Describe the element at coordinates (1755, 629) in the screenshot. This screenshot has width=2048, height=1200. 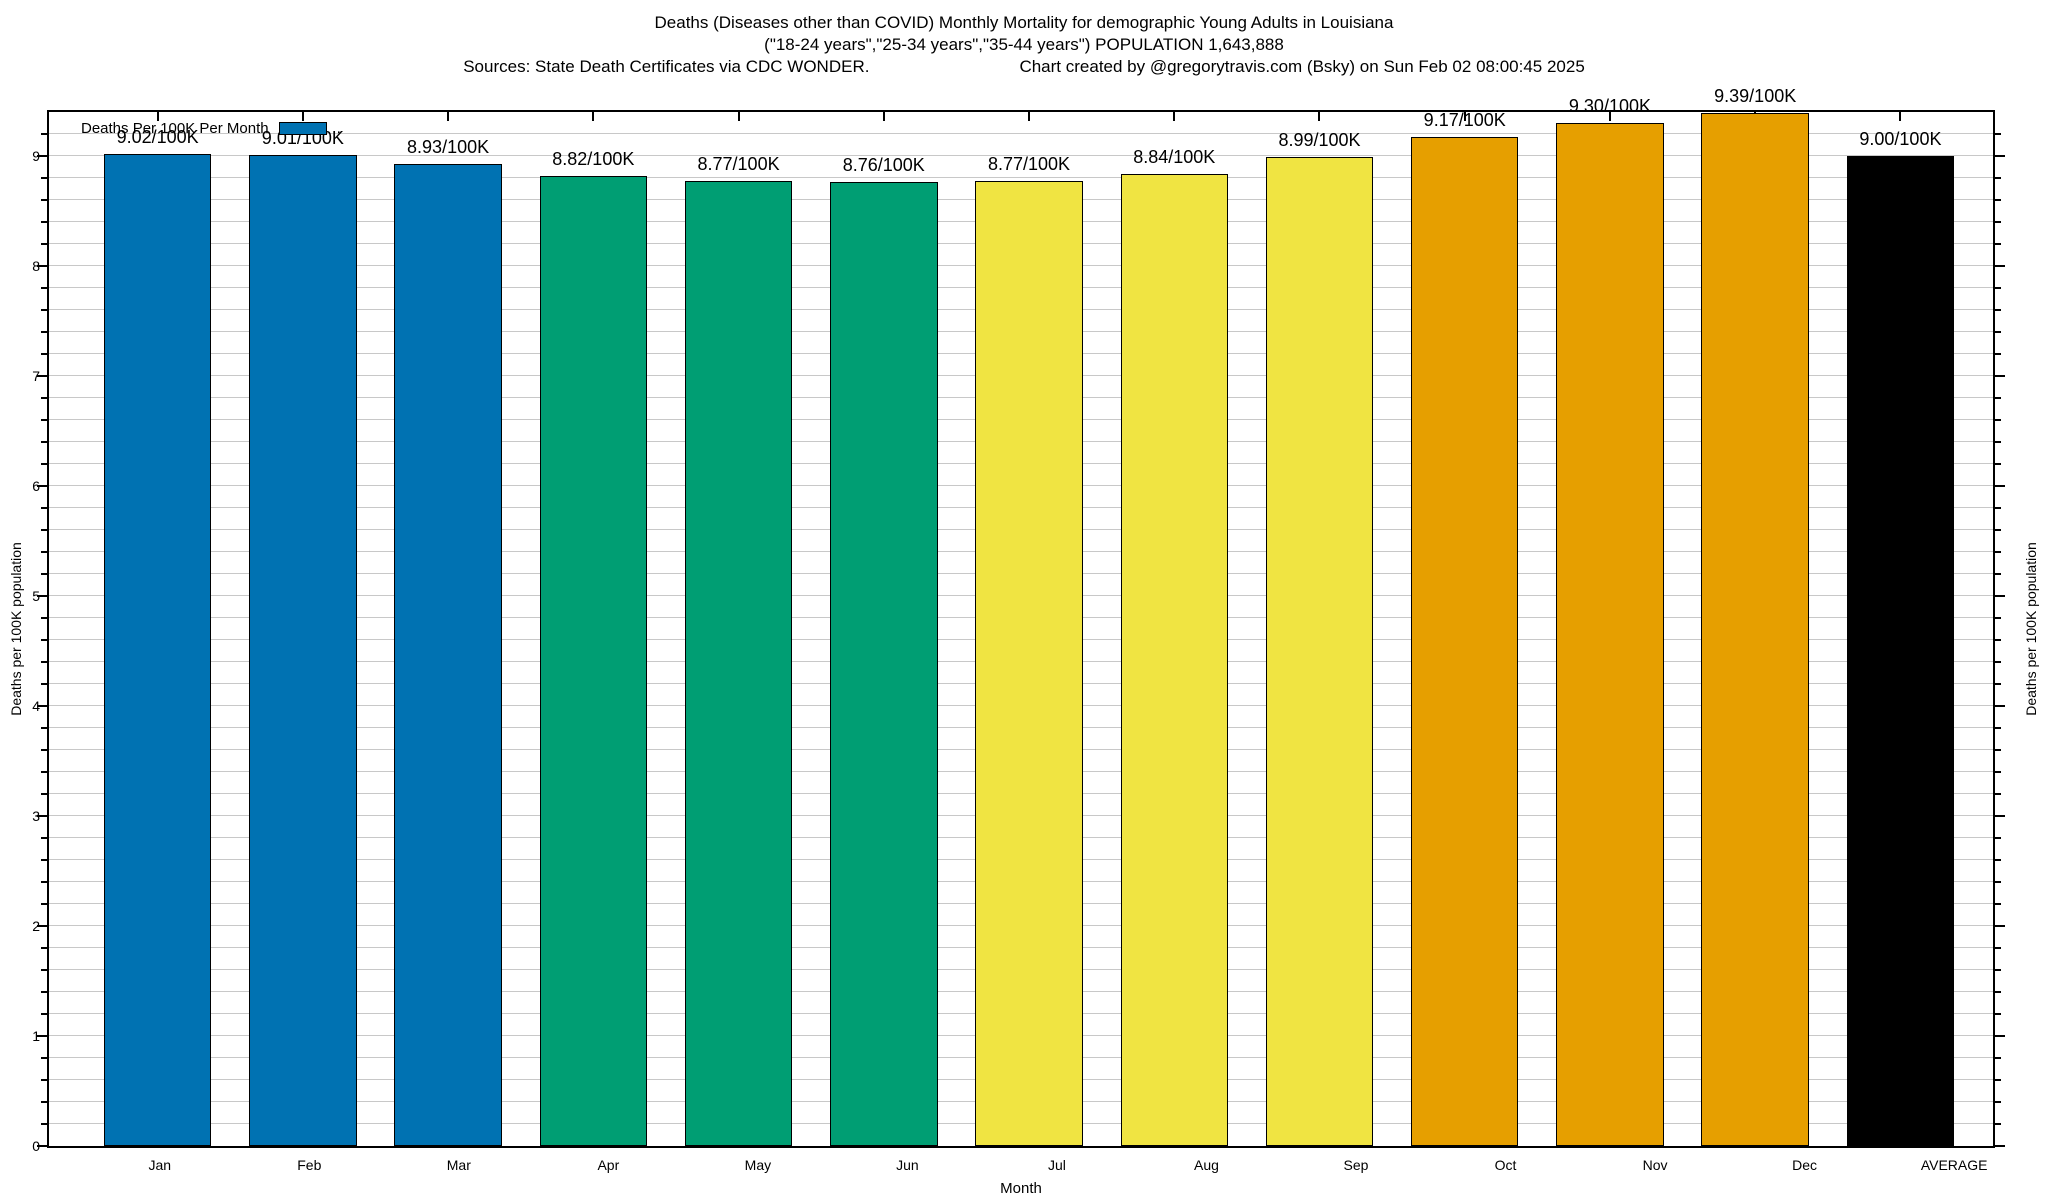
I see `bar-dec` at that location.